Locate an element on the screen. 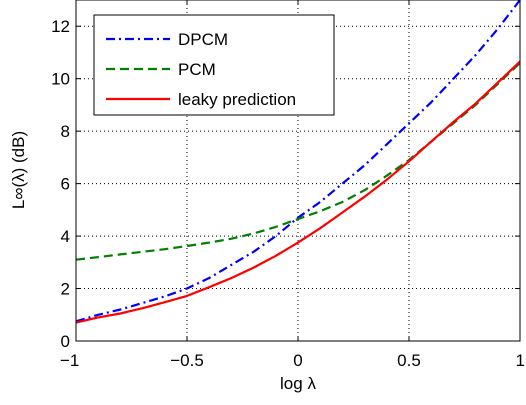 Image resolution: width=526 pixels, height=405 pixels. legend-label-2: leaky prediction is located at coordinates (237, 99).